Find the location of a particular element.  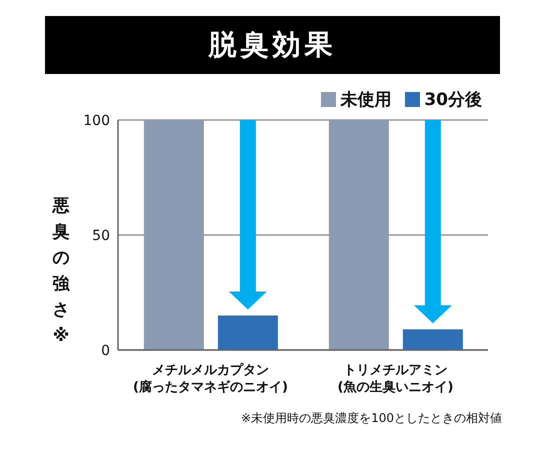

chart-title: 脱臭効果 is located at coordinates (272, 45).